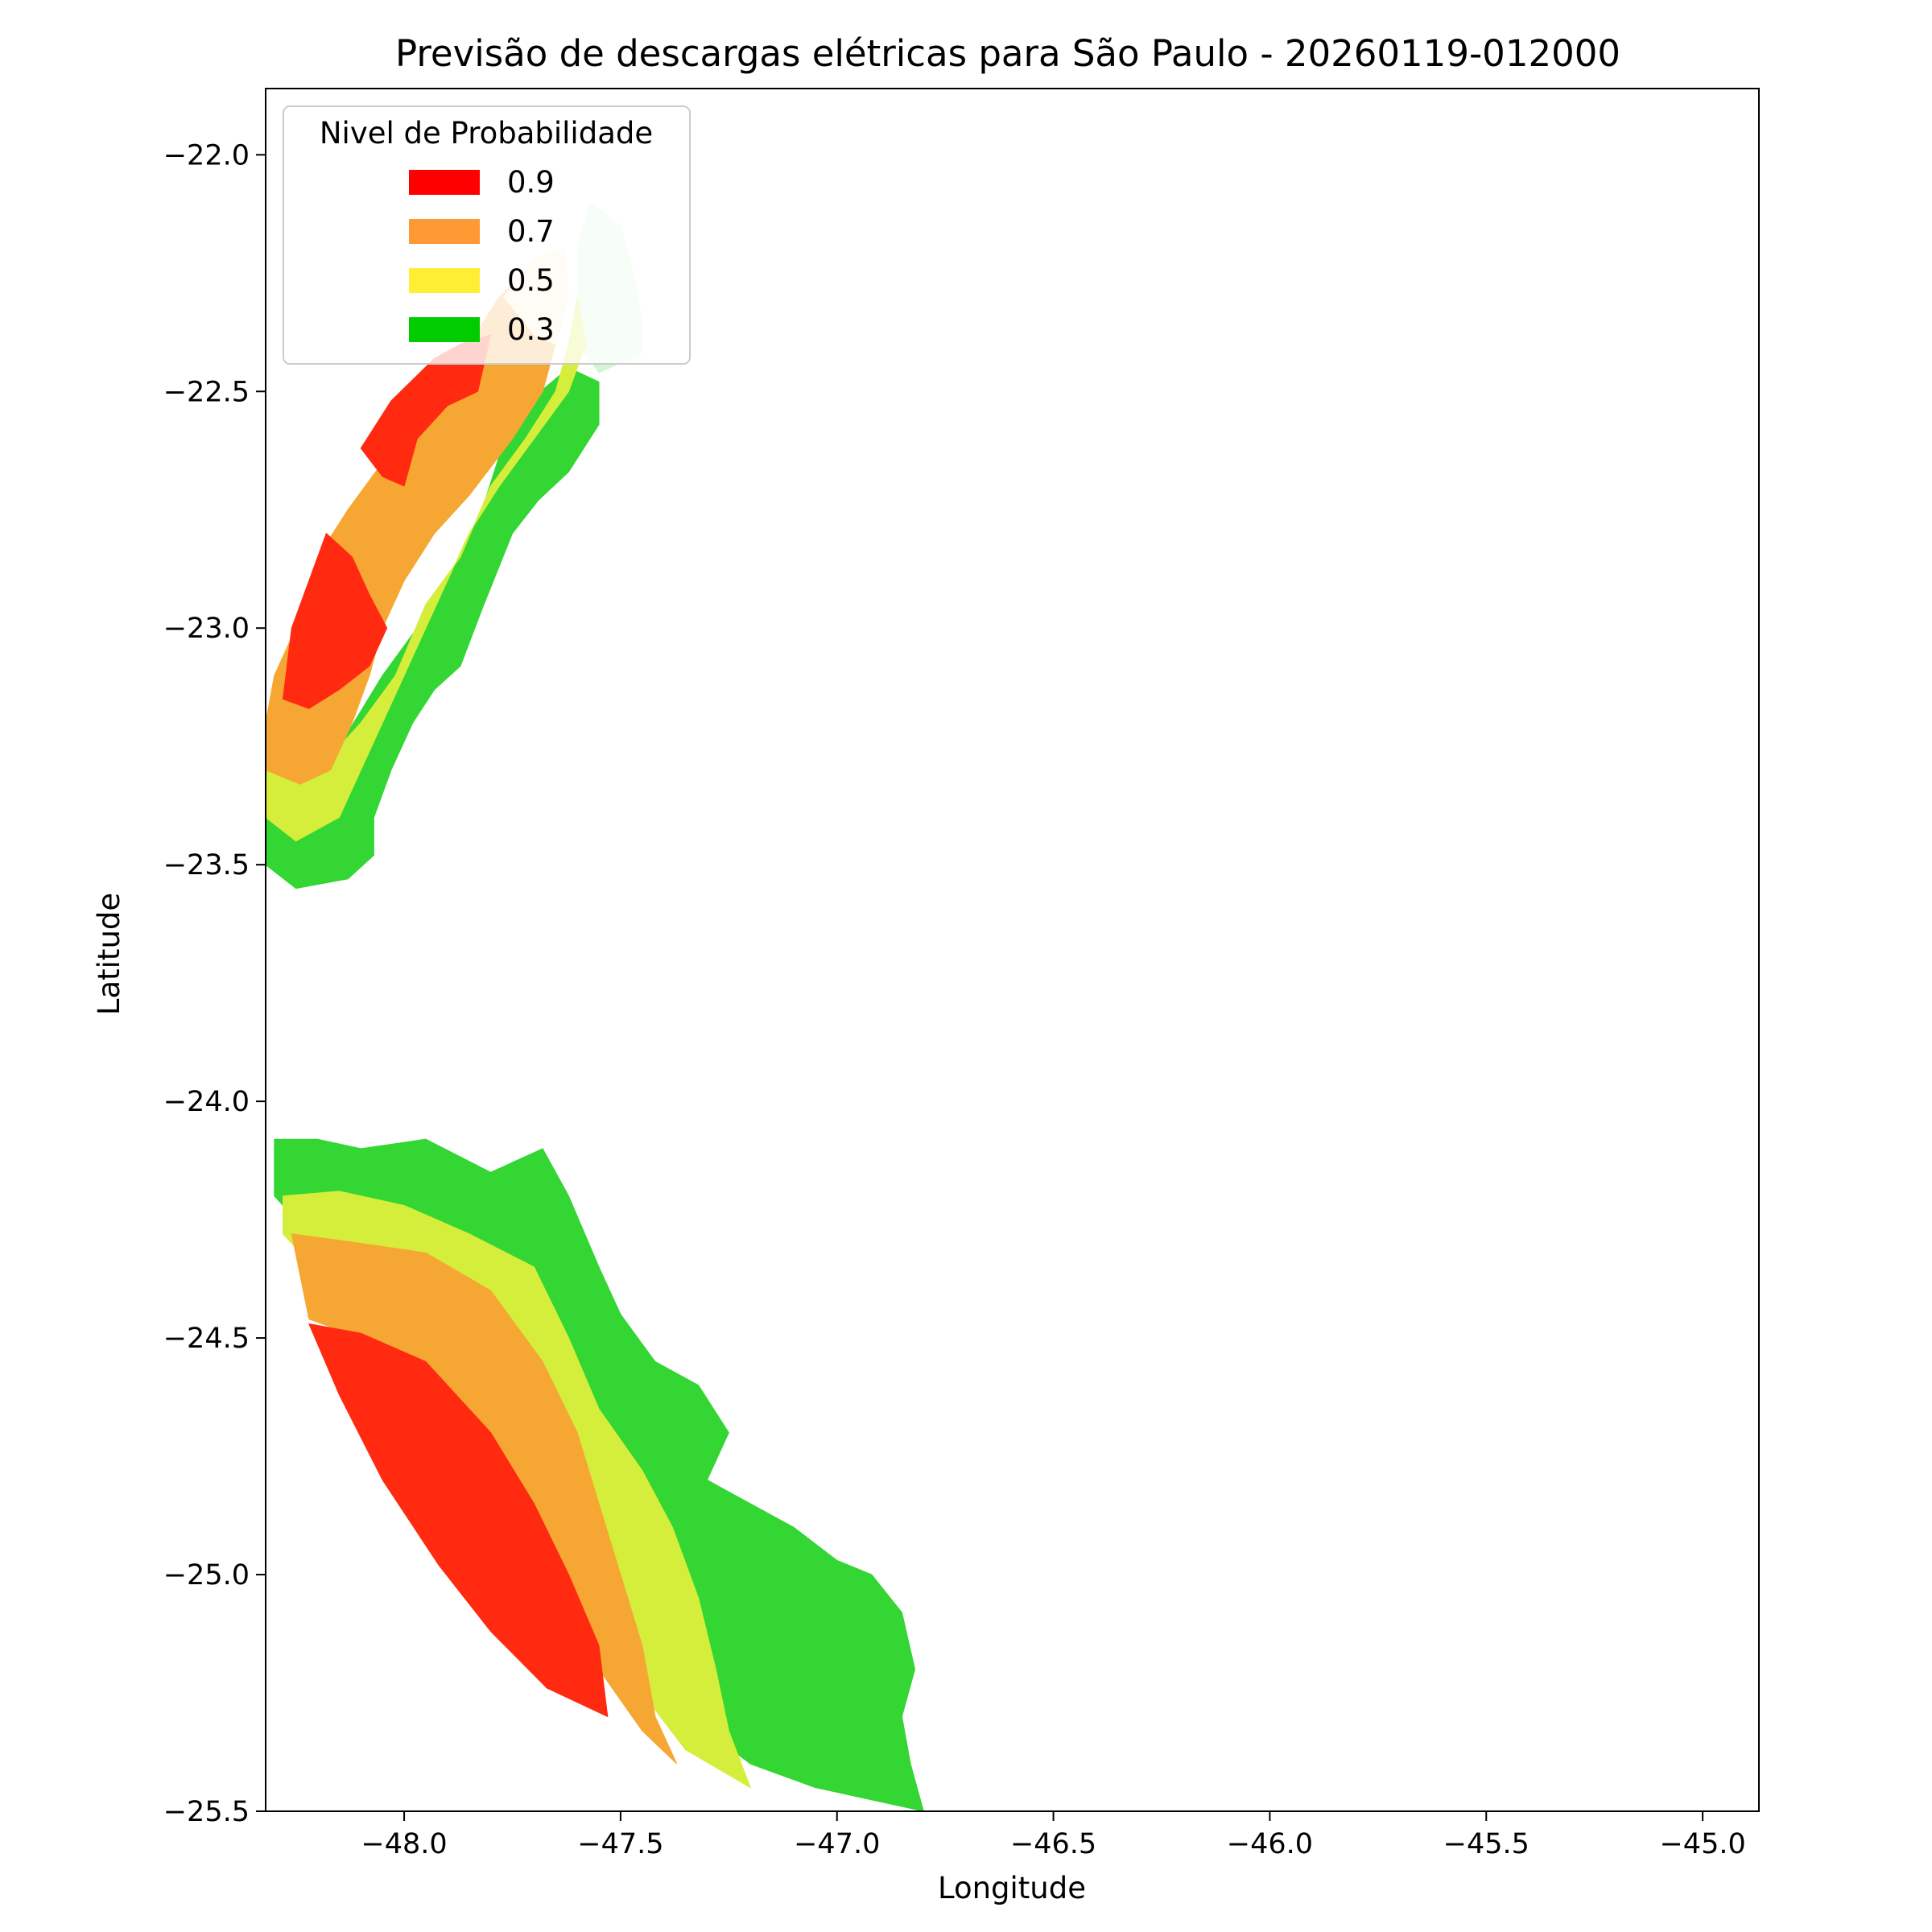 The image size is (1932, 1932). Describe the element at coordinates (206, 1102) in the screenshot. I see `y-tick-label: −24.0` at that location.